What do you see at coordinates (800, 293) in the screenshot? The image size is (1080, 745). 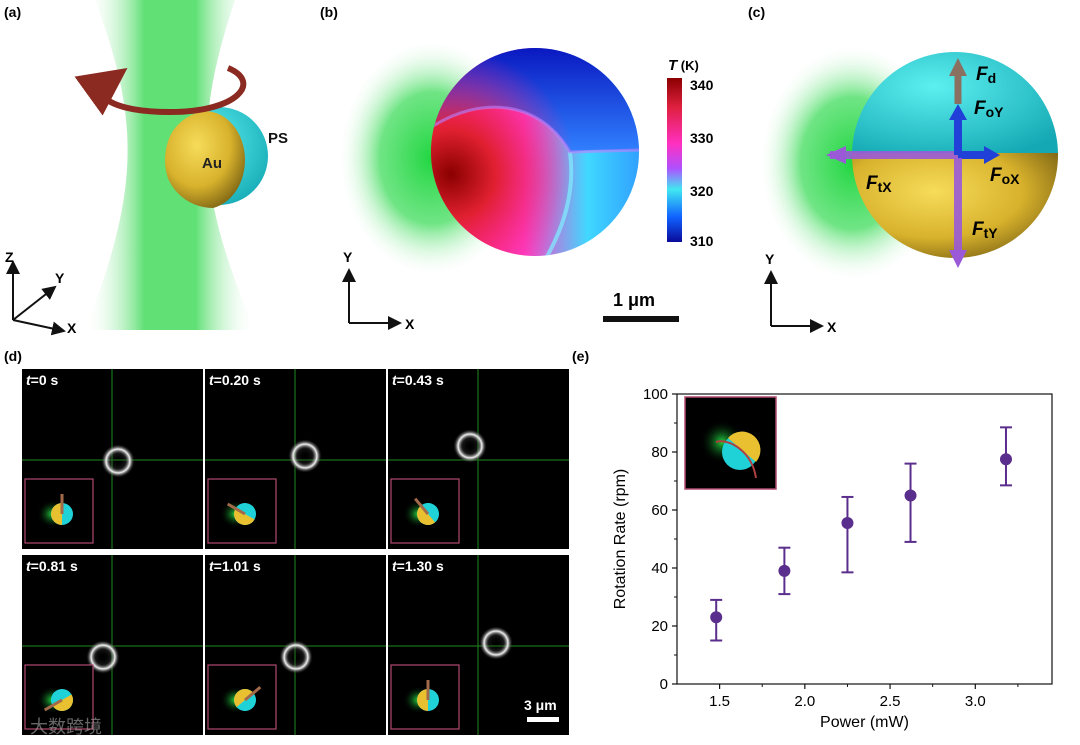 I see `axes-c: Y X` at bounding box center [800, 293].